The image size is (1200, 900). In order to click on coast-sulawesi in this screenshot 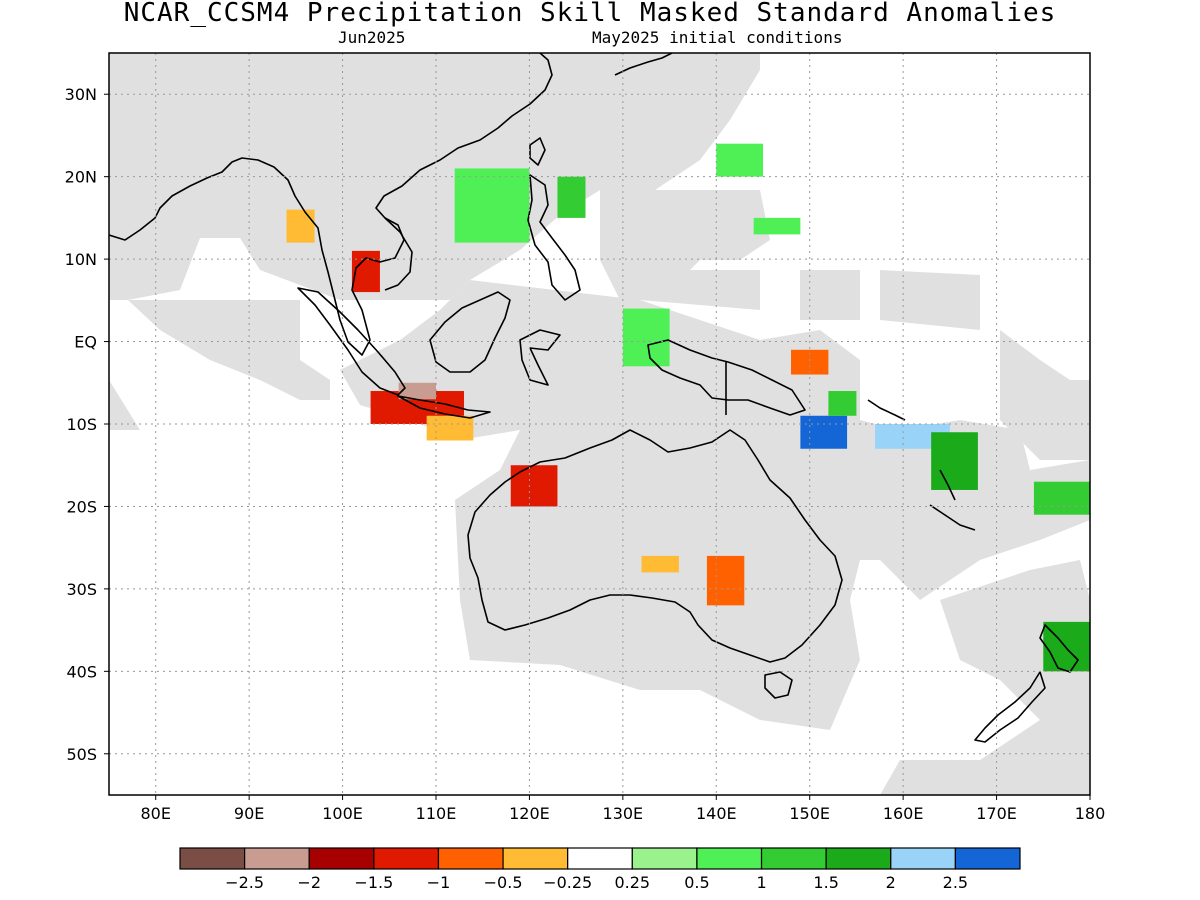, I will do `click(540, 357)`.